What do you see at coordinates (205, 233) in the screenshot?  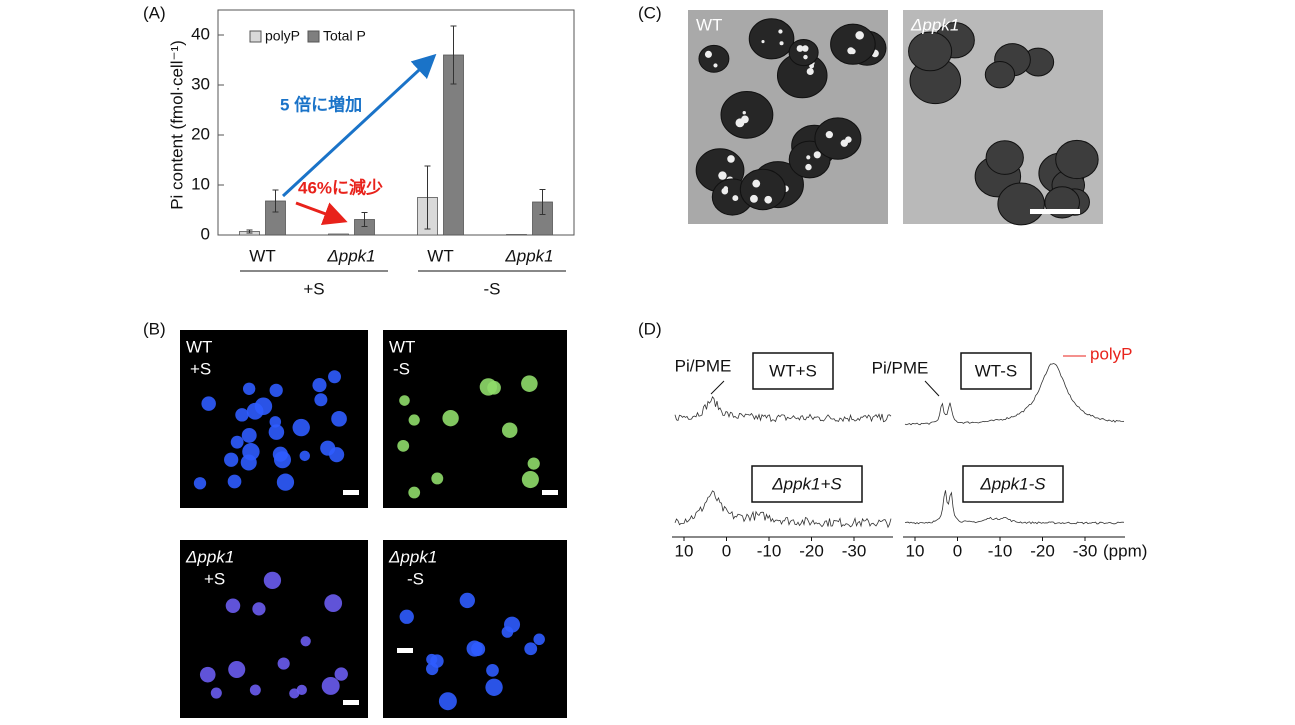 I see `y-tick-label: 0` at bounding box center [205, 233].